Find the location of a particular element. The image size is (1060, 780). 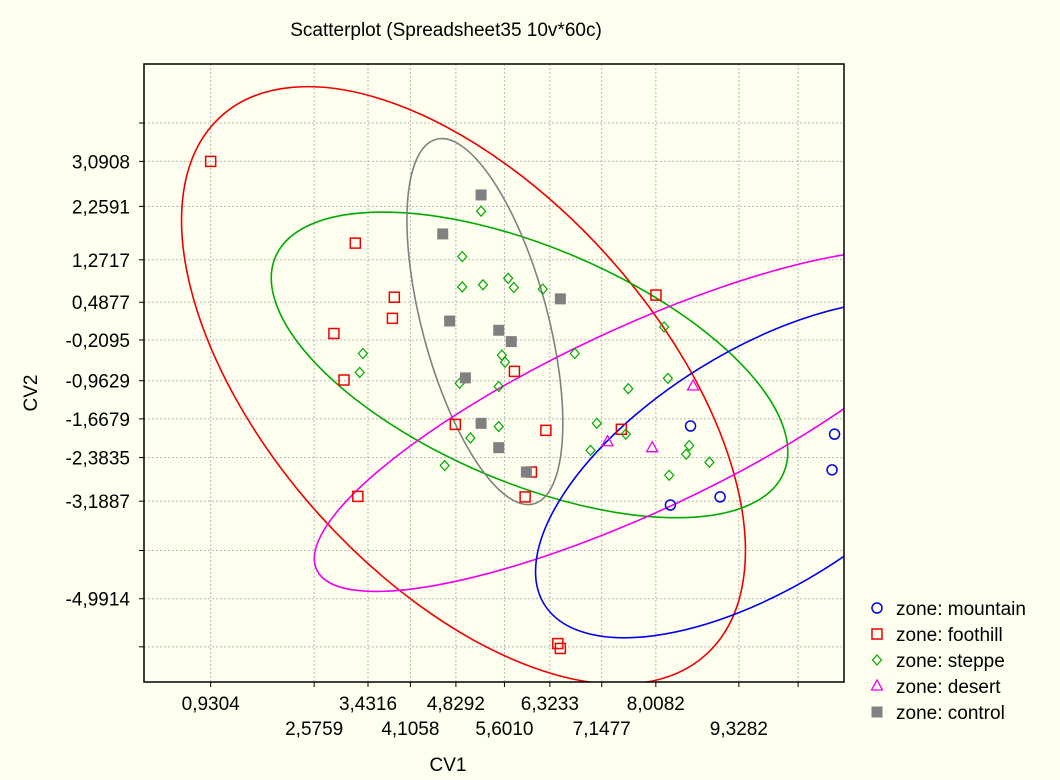

x-tick-label: 9,3282 is located at coordinates (739, 729).